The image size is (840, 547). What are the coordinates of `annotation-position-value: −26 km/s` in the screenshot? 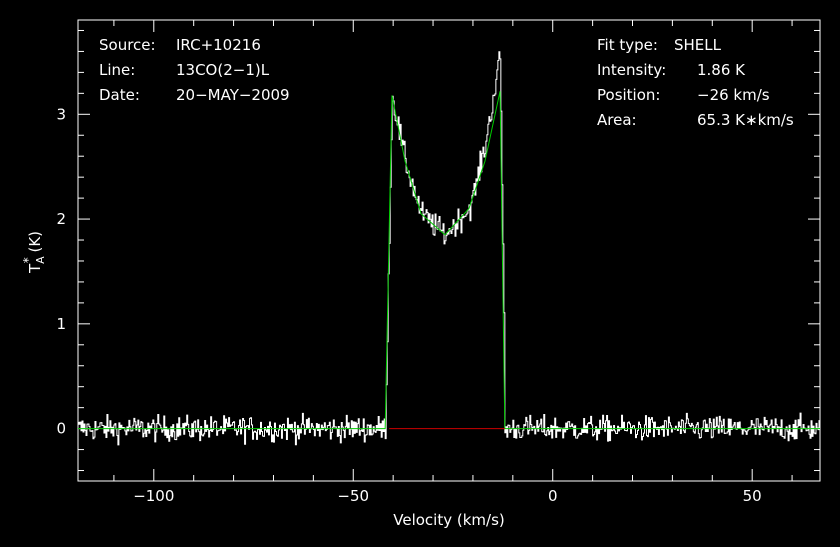 It's located at (733, 95).